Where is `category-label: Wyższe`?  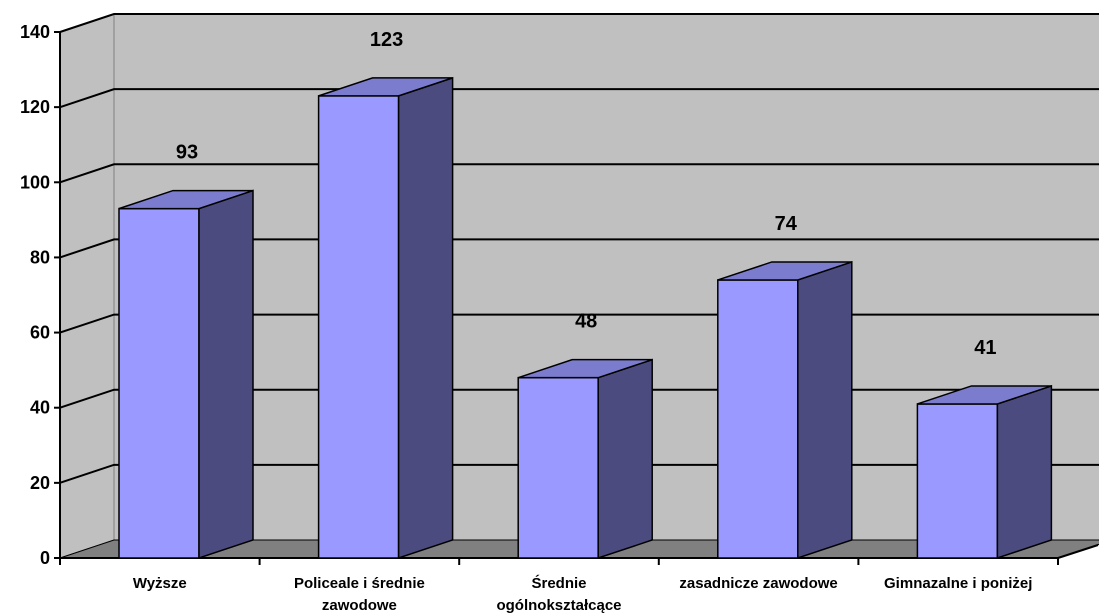 category-label: Wyższe is located at coordinates (160, 583).